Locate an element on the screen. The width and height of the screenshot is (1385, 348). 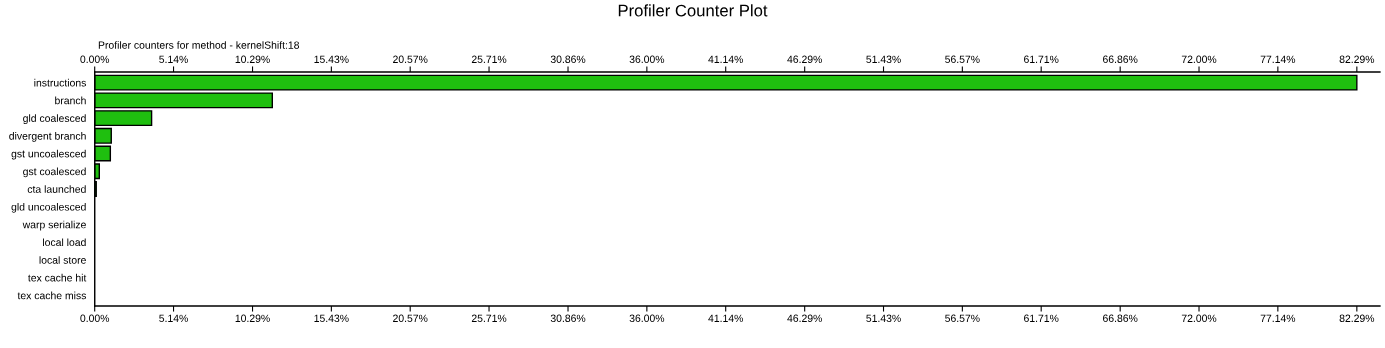
x2-tick-label: 10.29% is located at coordinates (252, 59).